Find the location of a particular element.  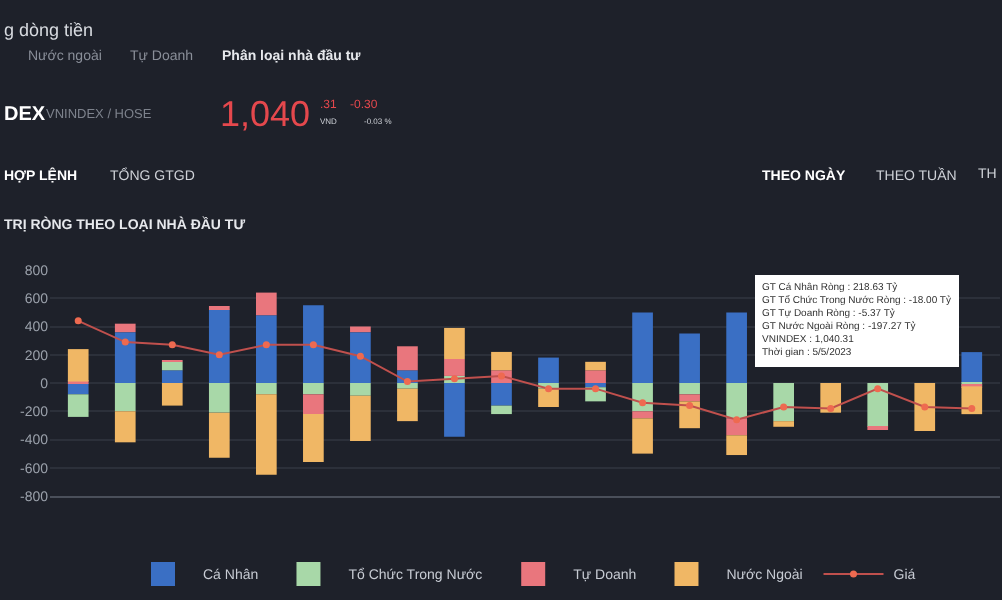

text: DEX is located at coordinates (25, 115).